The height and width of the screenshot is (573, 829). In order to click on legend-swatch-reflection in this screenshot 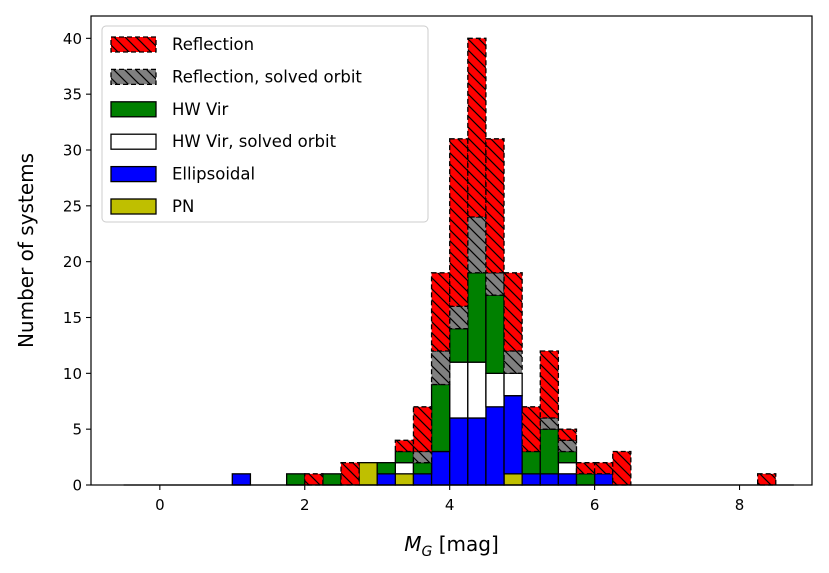, I will do `click(133, 44)`.